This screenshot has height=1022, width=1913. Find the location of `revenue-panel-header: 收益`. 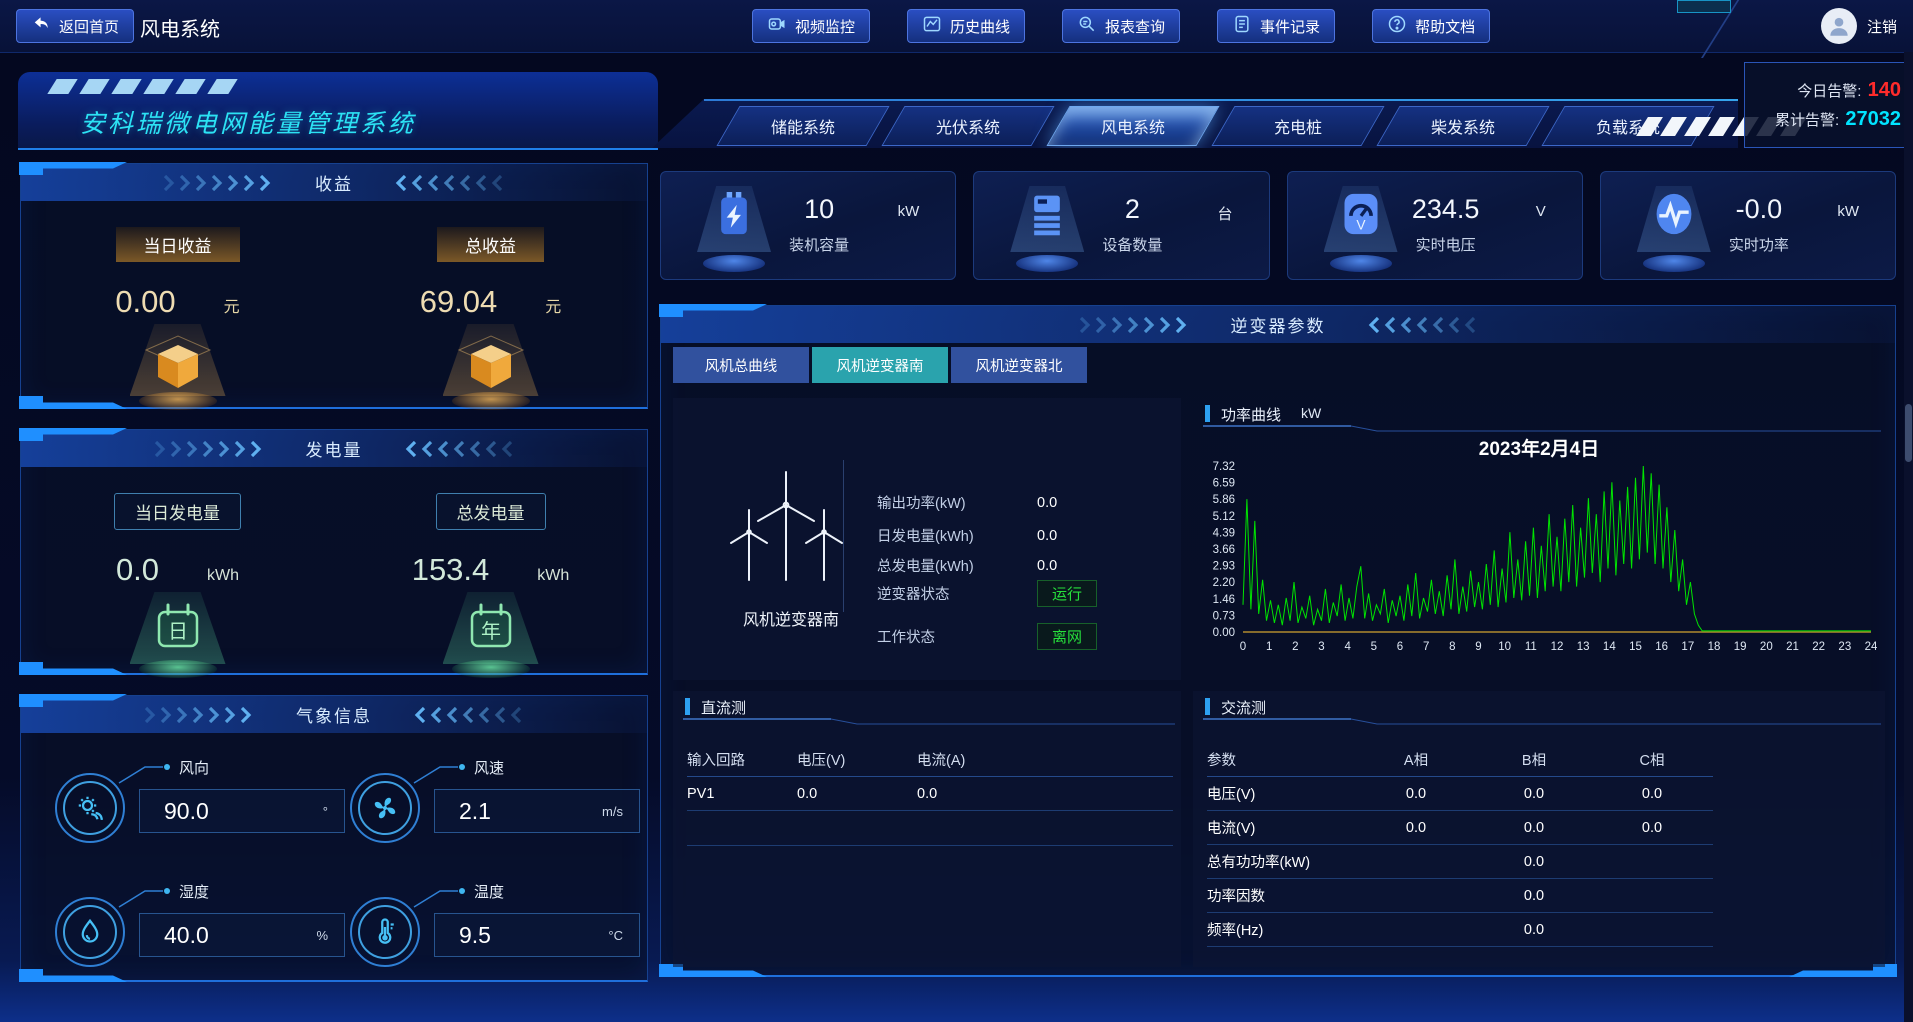

revenue-panel-header: 收益 is located at coordinates (334, 182).